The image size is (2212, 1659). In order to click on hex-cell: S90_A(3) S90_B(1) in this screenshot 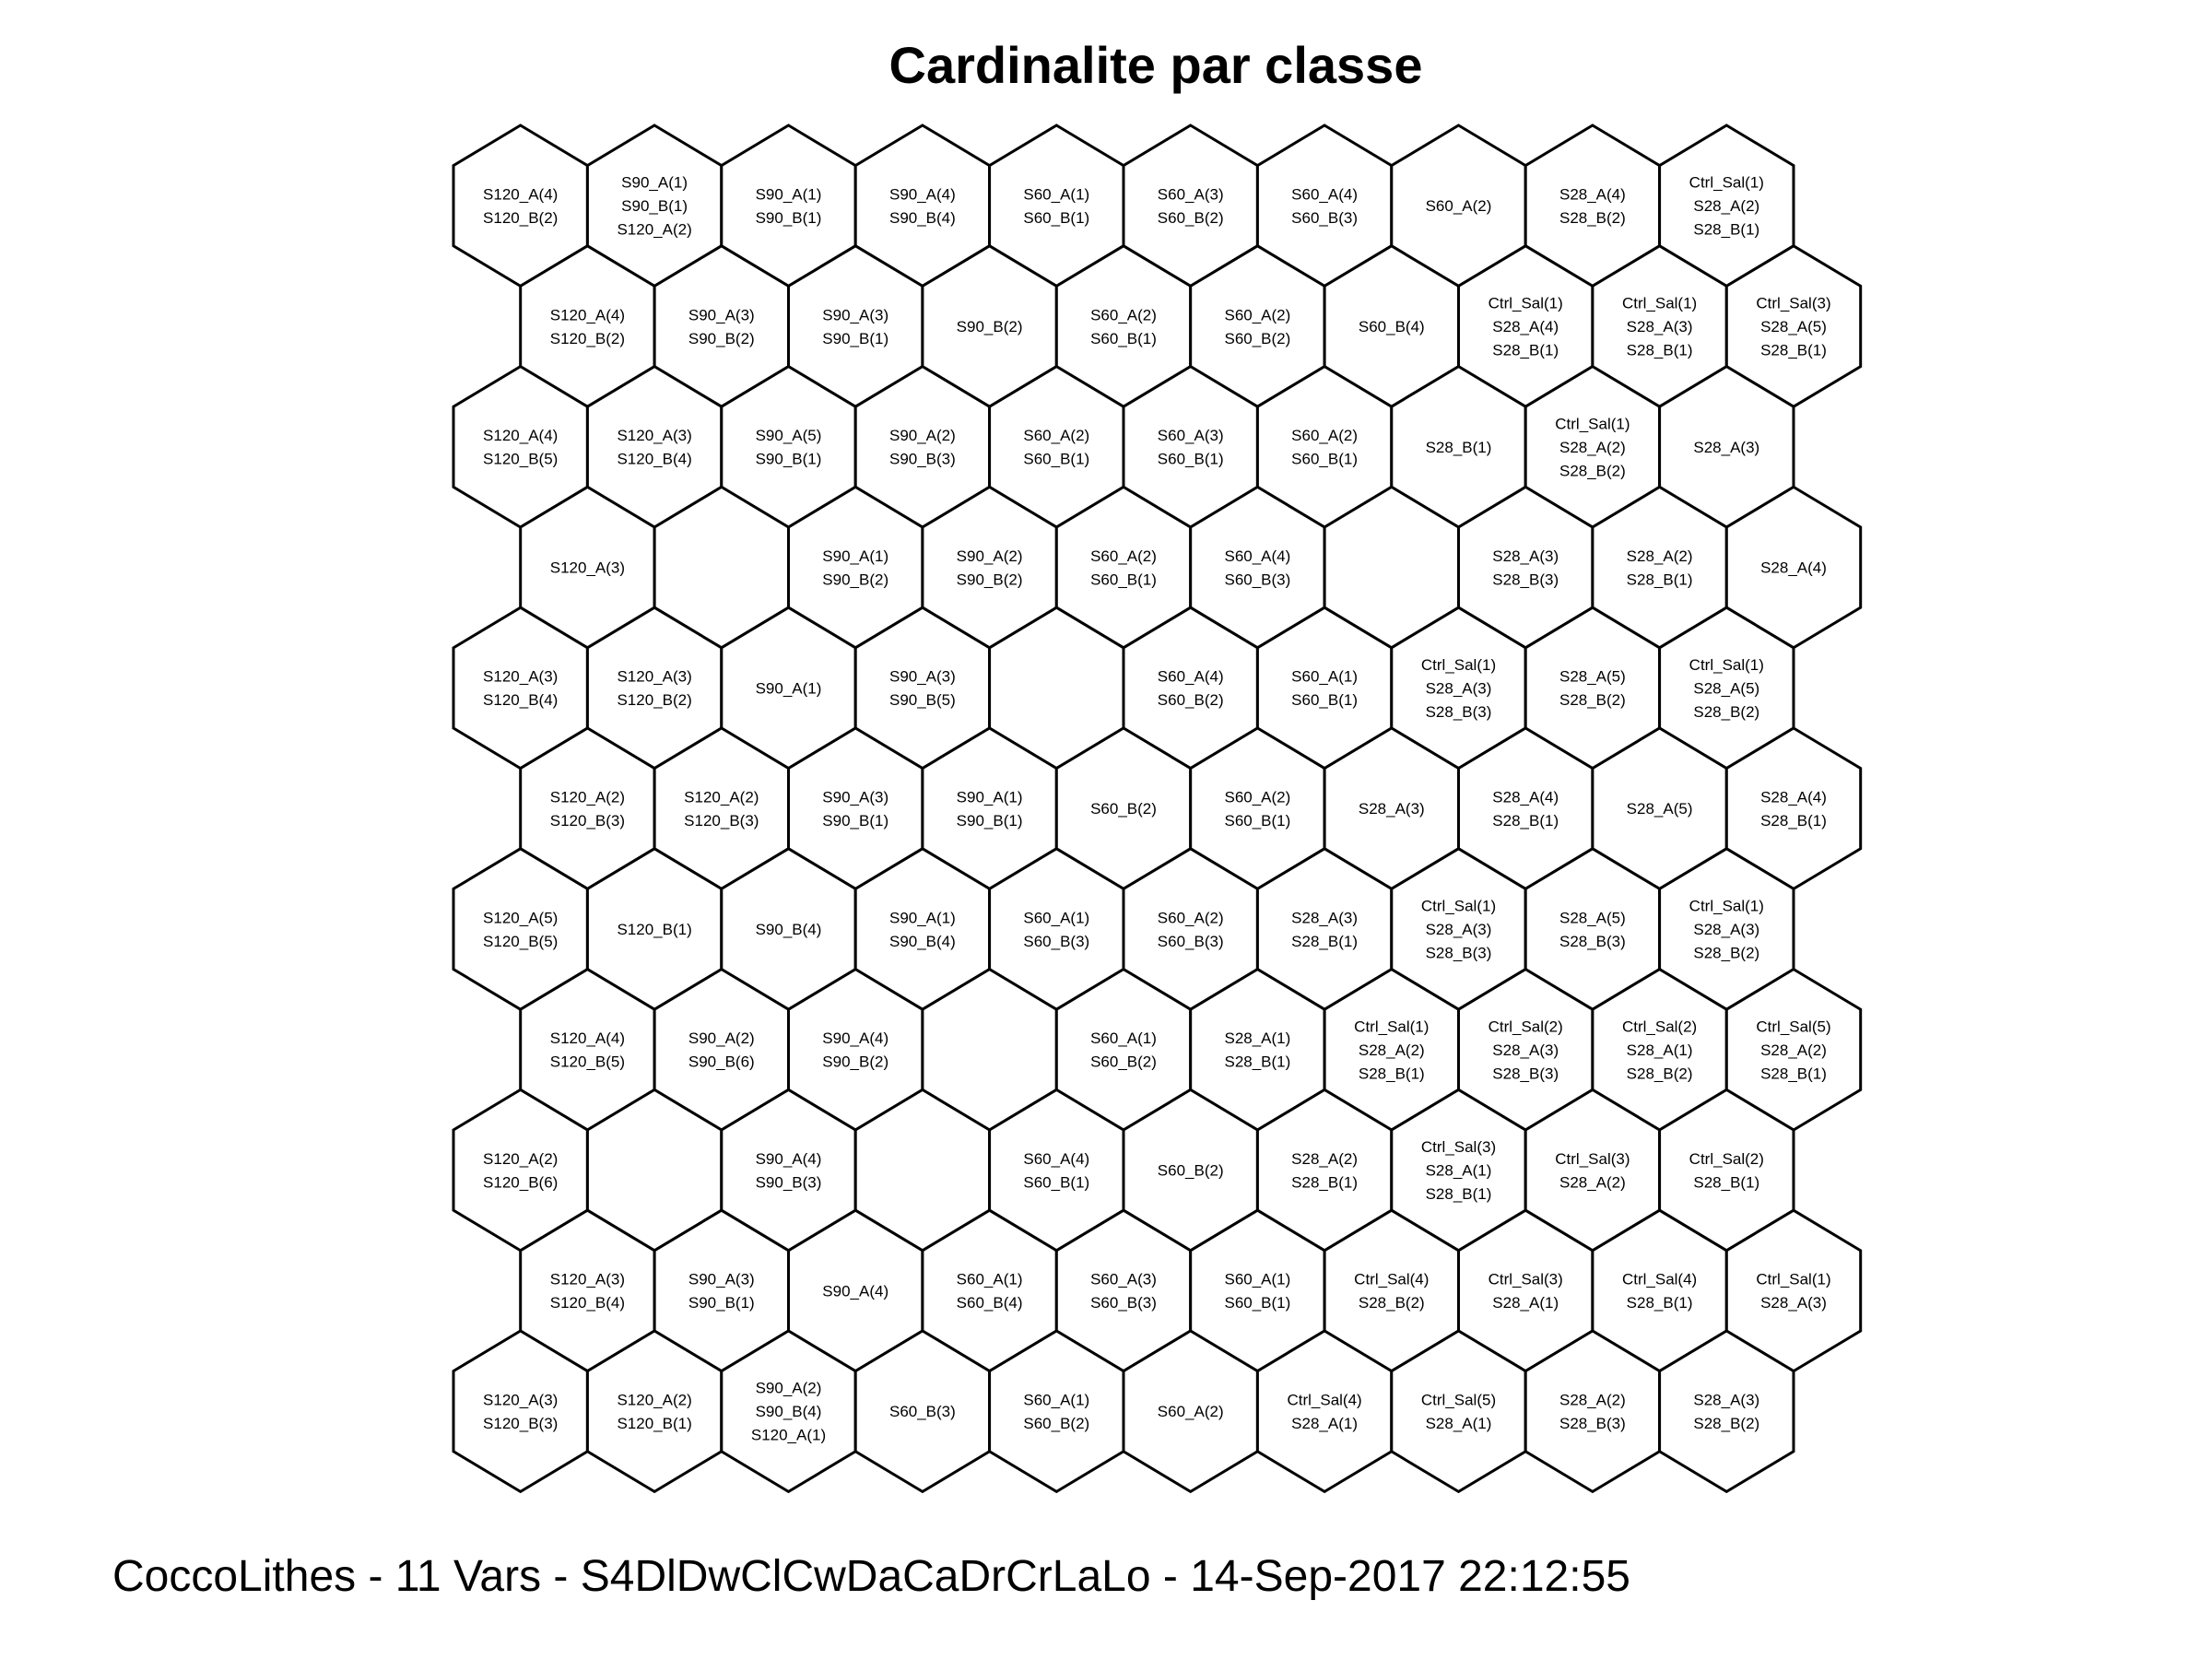, I will do `click(721, 1290)`.